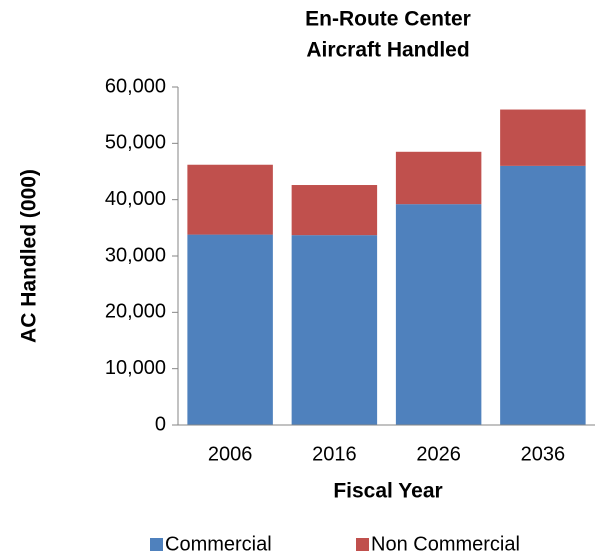 Image resolution: width=600 pixels, height=558 pixels. Describe the element at coordinates (135, 255) in the screenshot. I see `y-tick-label: 30,000` at that location.